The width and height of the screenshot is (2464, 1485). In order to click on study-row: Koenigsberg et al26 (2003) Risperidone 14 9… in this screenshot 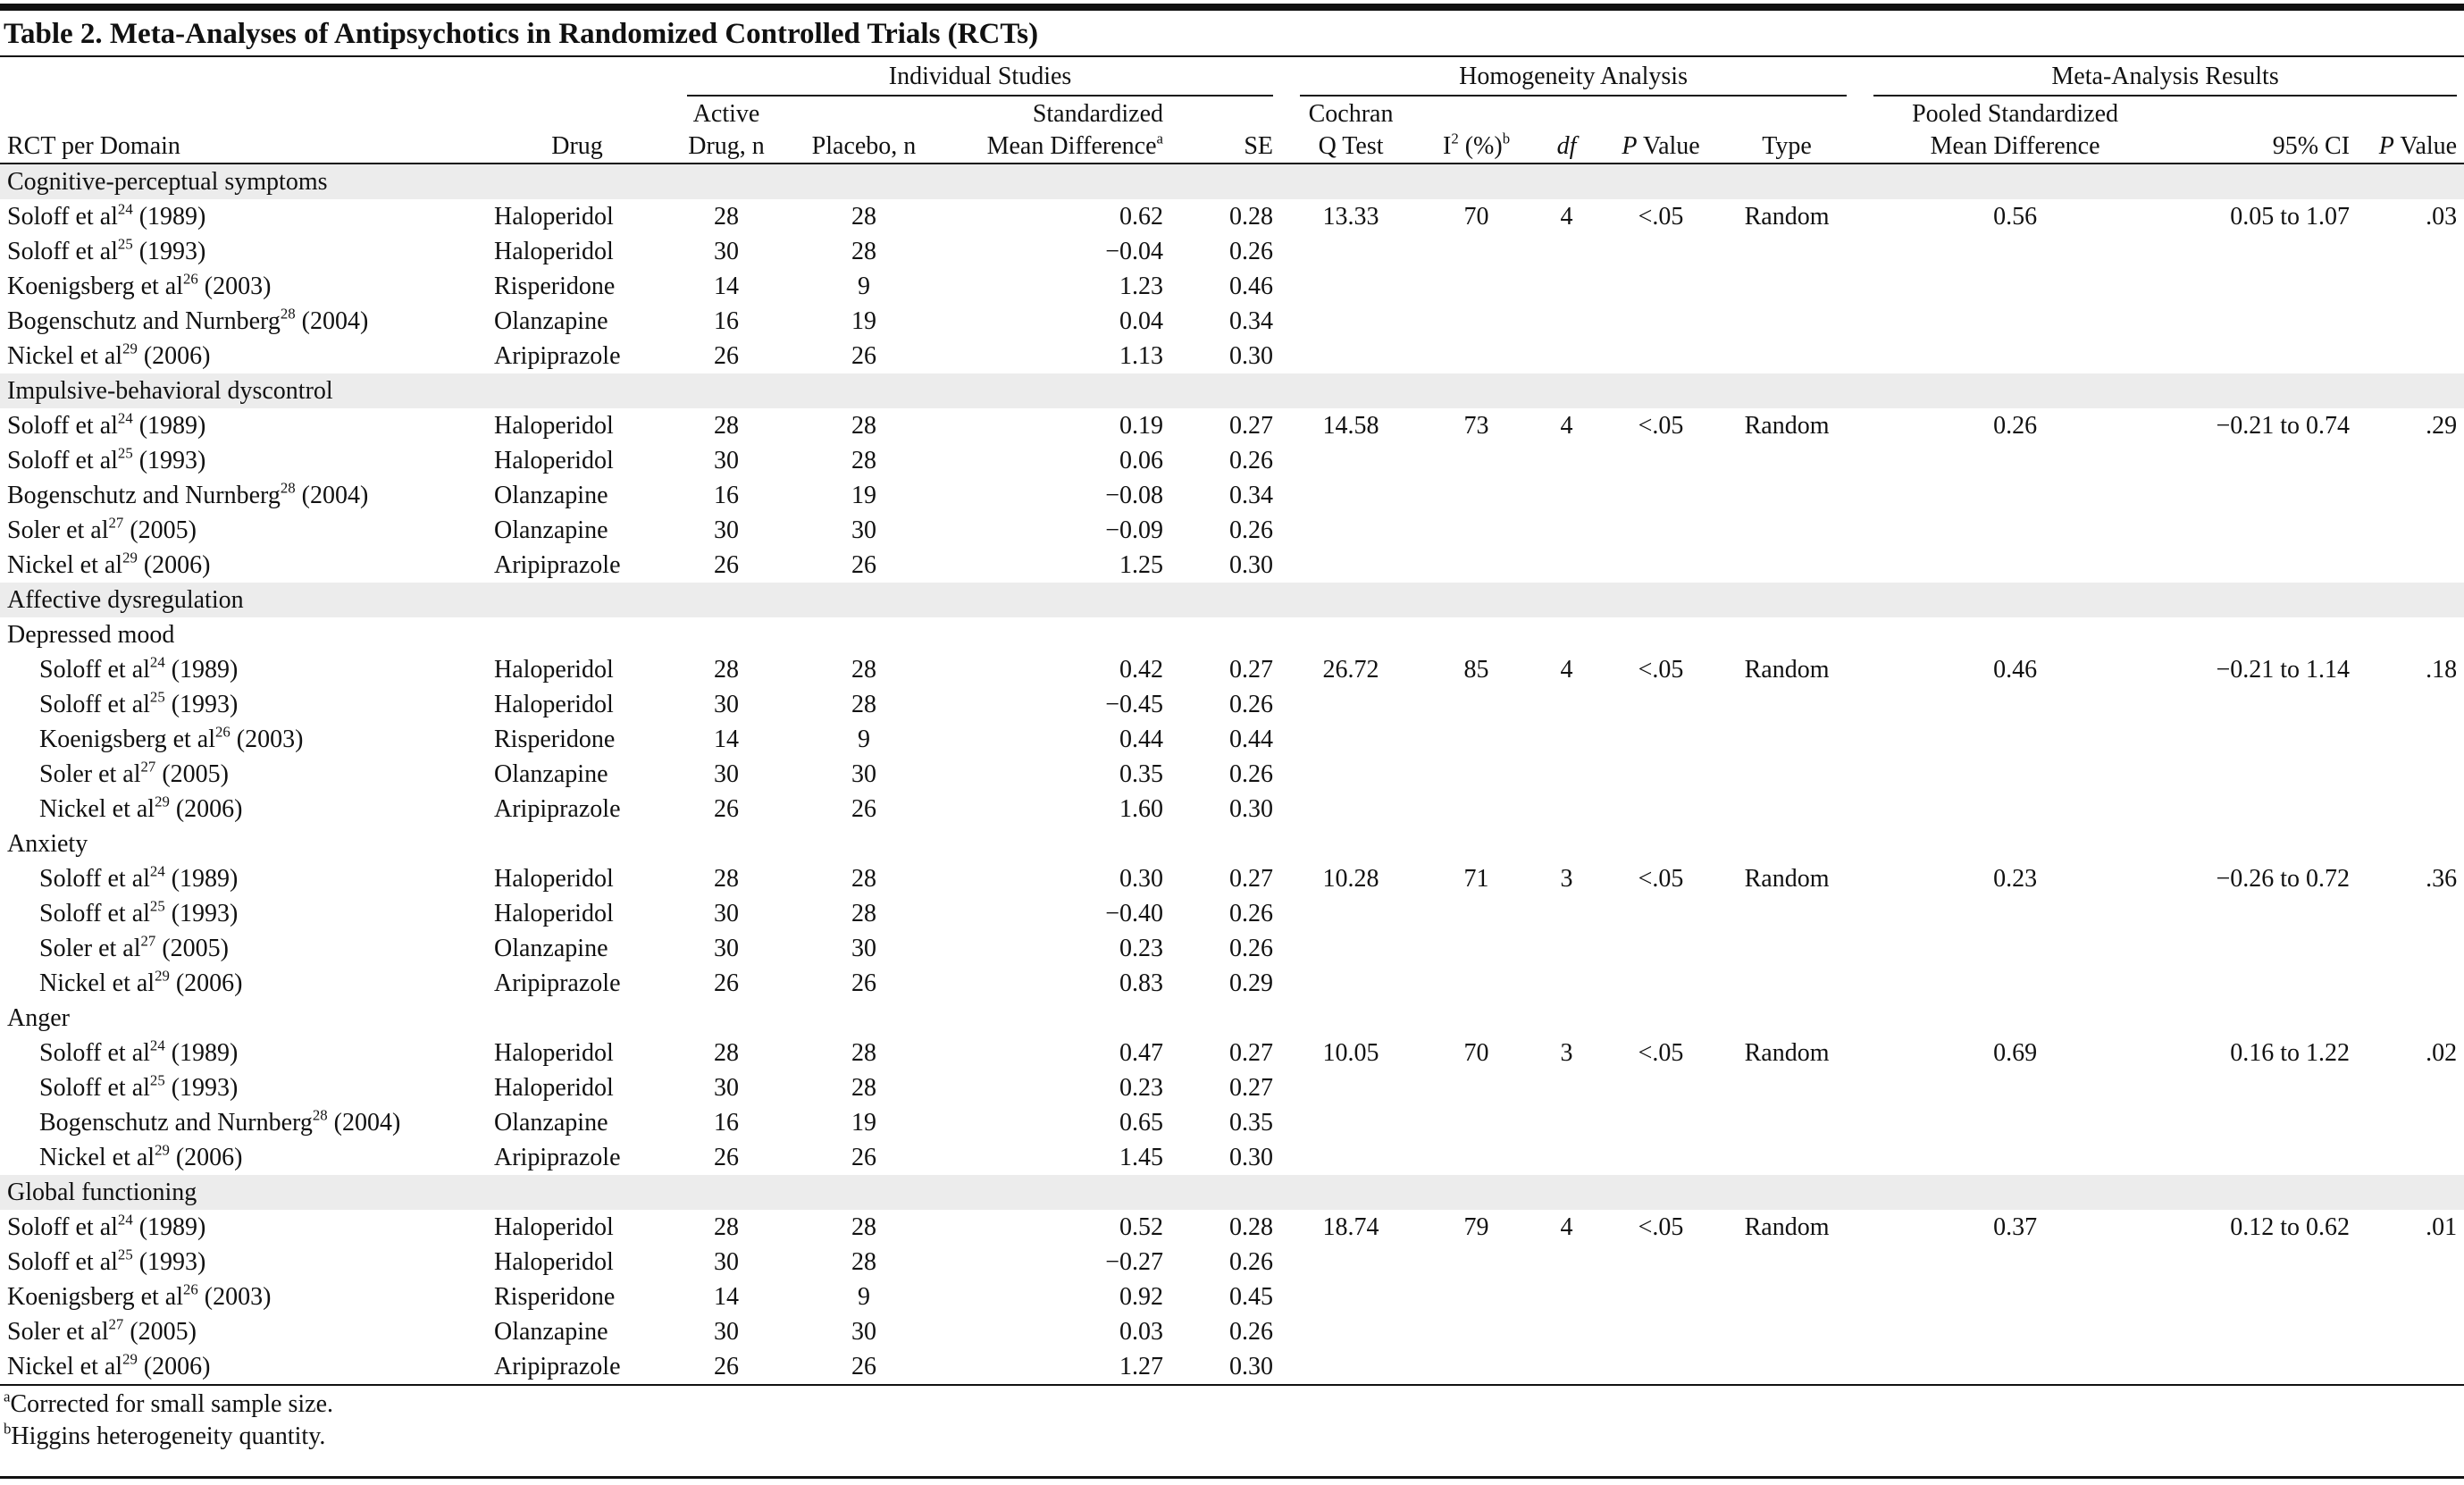, I will do `click(1232, 740)`.